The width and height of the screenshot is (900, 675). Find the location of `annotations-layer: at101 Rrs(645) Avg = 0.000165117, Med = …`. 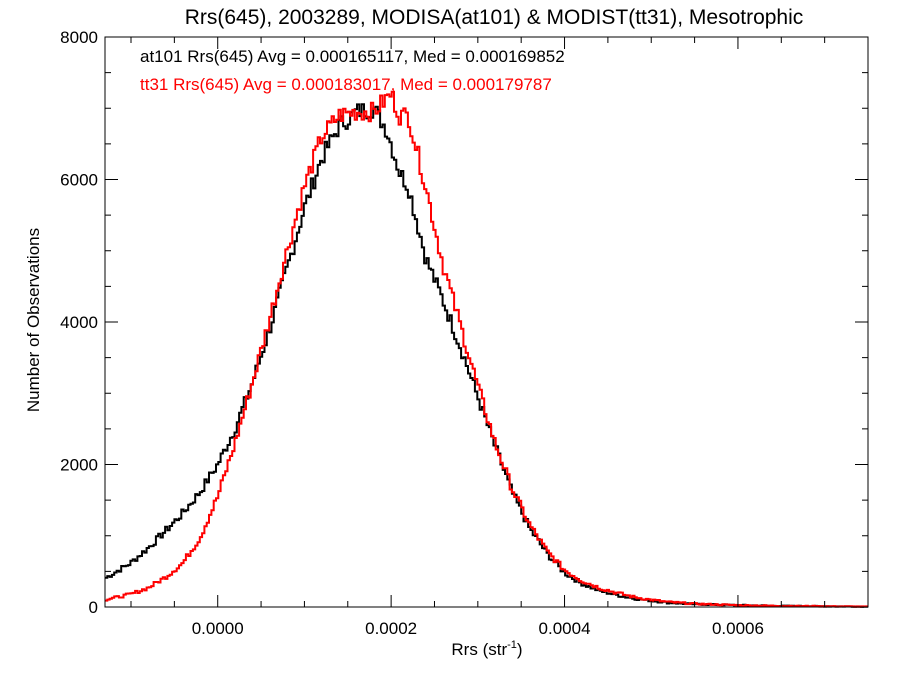

annotations-layer: at101 Rrs(645) Avg = 0.000165117, Med = … is located at coordinates (352, 70).